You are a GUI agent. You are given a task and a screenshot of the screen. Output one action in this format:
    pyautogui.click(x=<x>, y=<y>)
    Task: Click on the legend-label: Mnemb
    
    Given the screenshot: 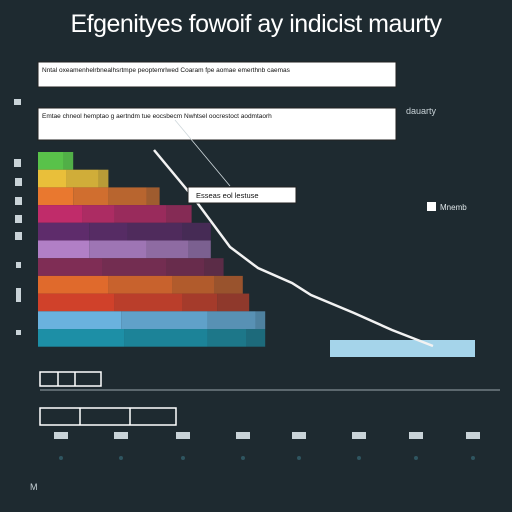 What is the action you would take?
    pyautogui.click(x=453, y=207)
    